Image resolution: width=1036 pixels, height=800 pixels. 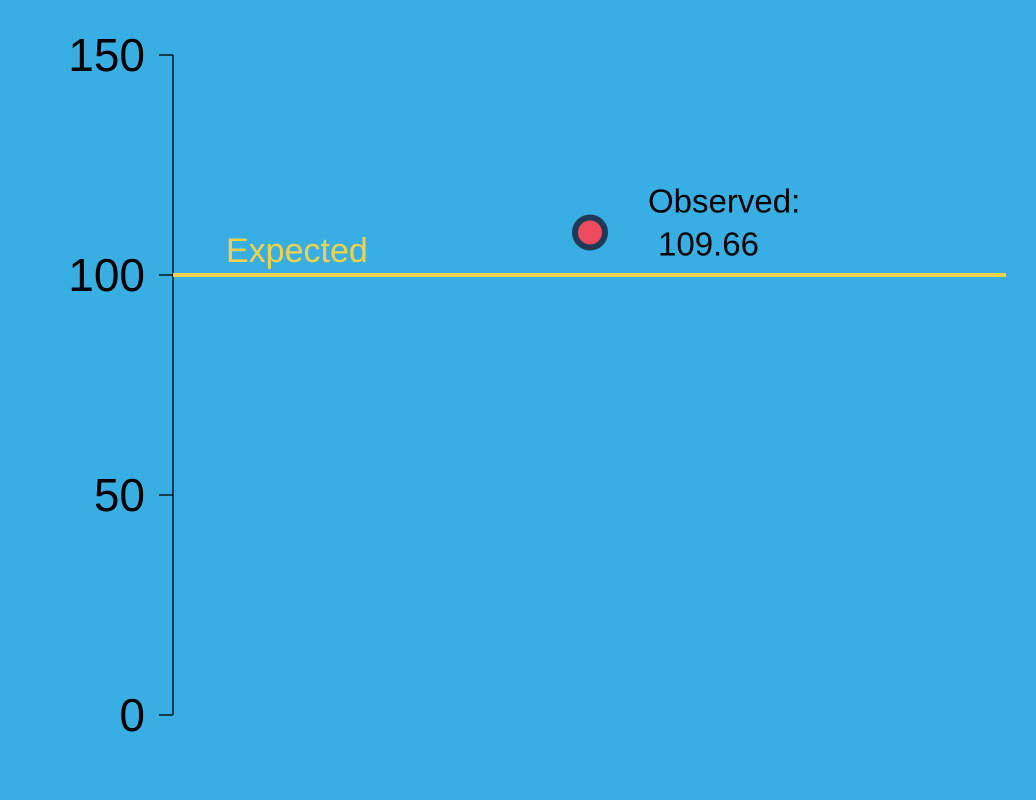 I want to click on y-axis: 0 50 100 150, so click(x=121, y=385).